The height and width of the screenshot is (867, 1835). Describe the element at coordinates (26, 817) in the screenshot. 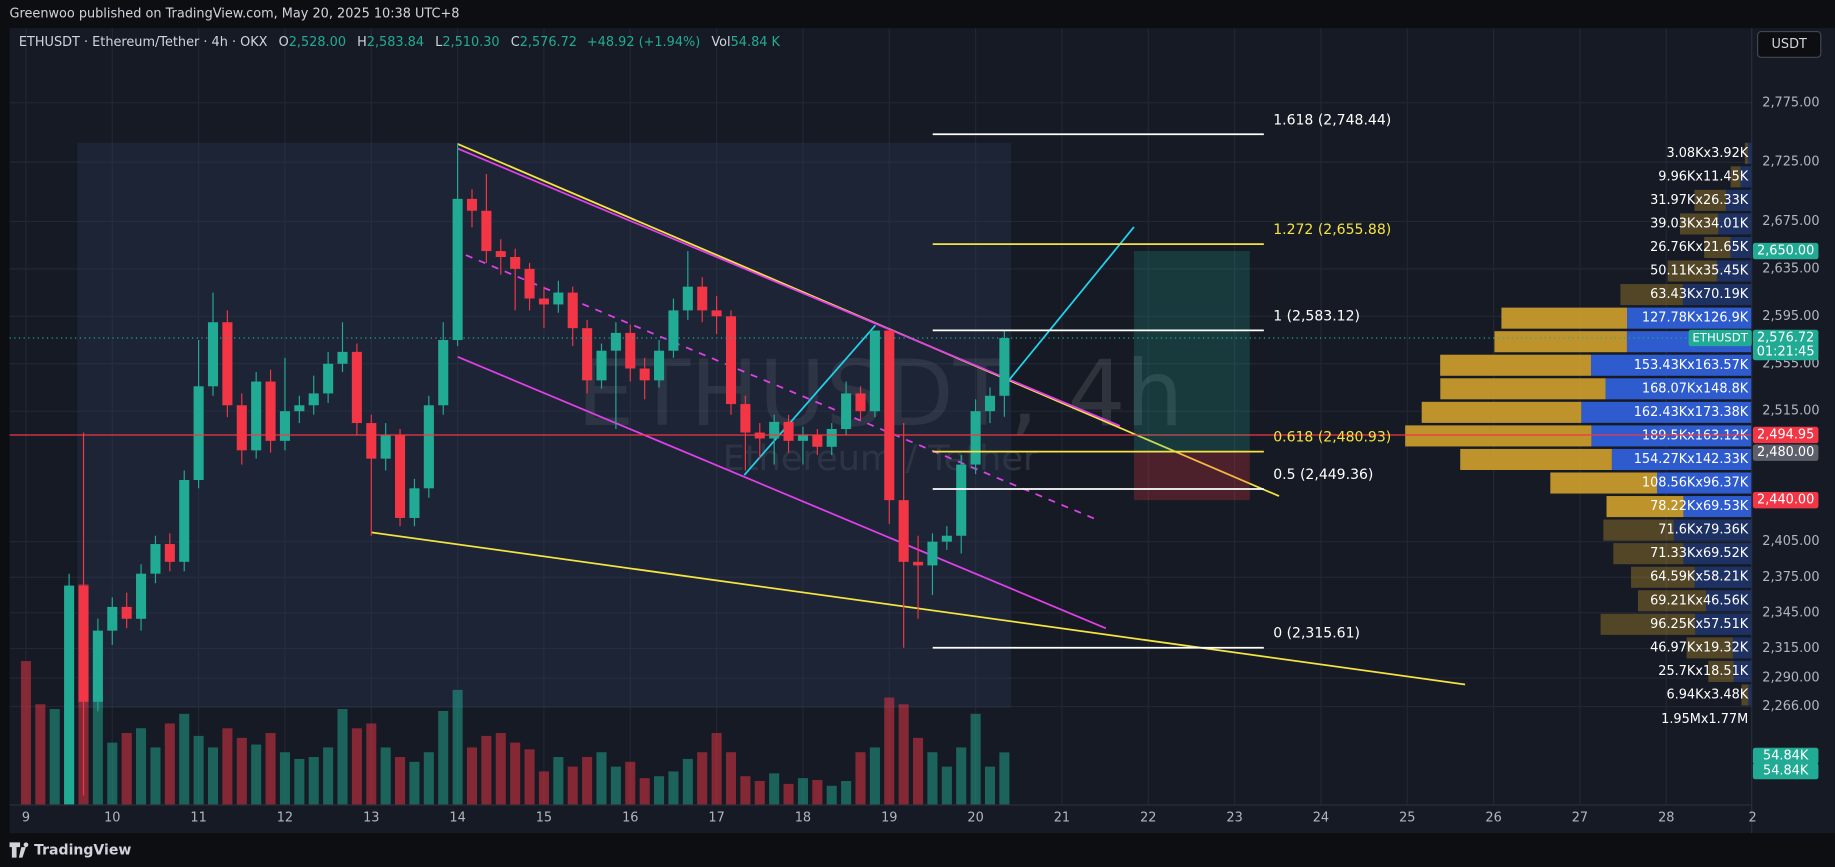

I see `x-tick-label: 9` at that location.